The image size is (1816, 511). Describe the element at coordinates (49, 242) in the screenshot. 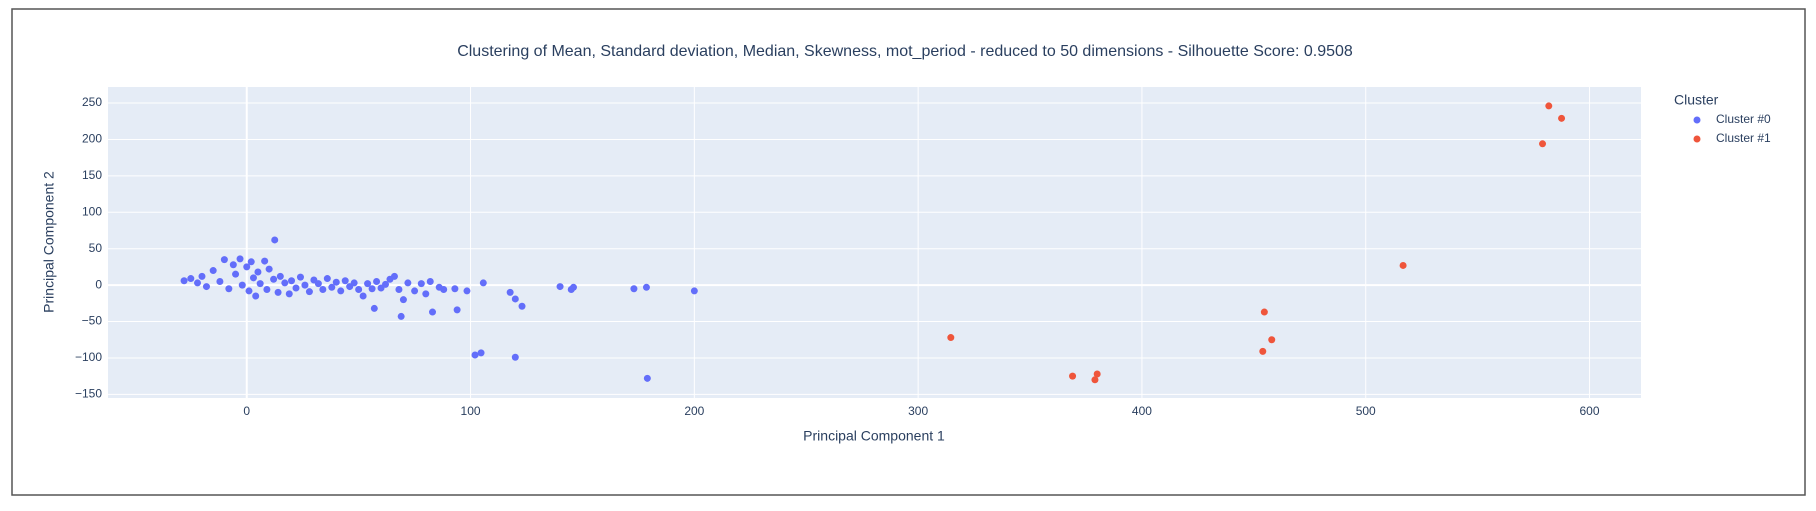

I see `y-axis-label: Principal Component 2` at that location.